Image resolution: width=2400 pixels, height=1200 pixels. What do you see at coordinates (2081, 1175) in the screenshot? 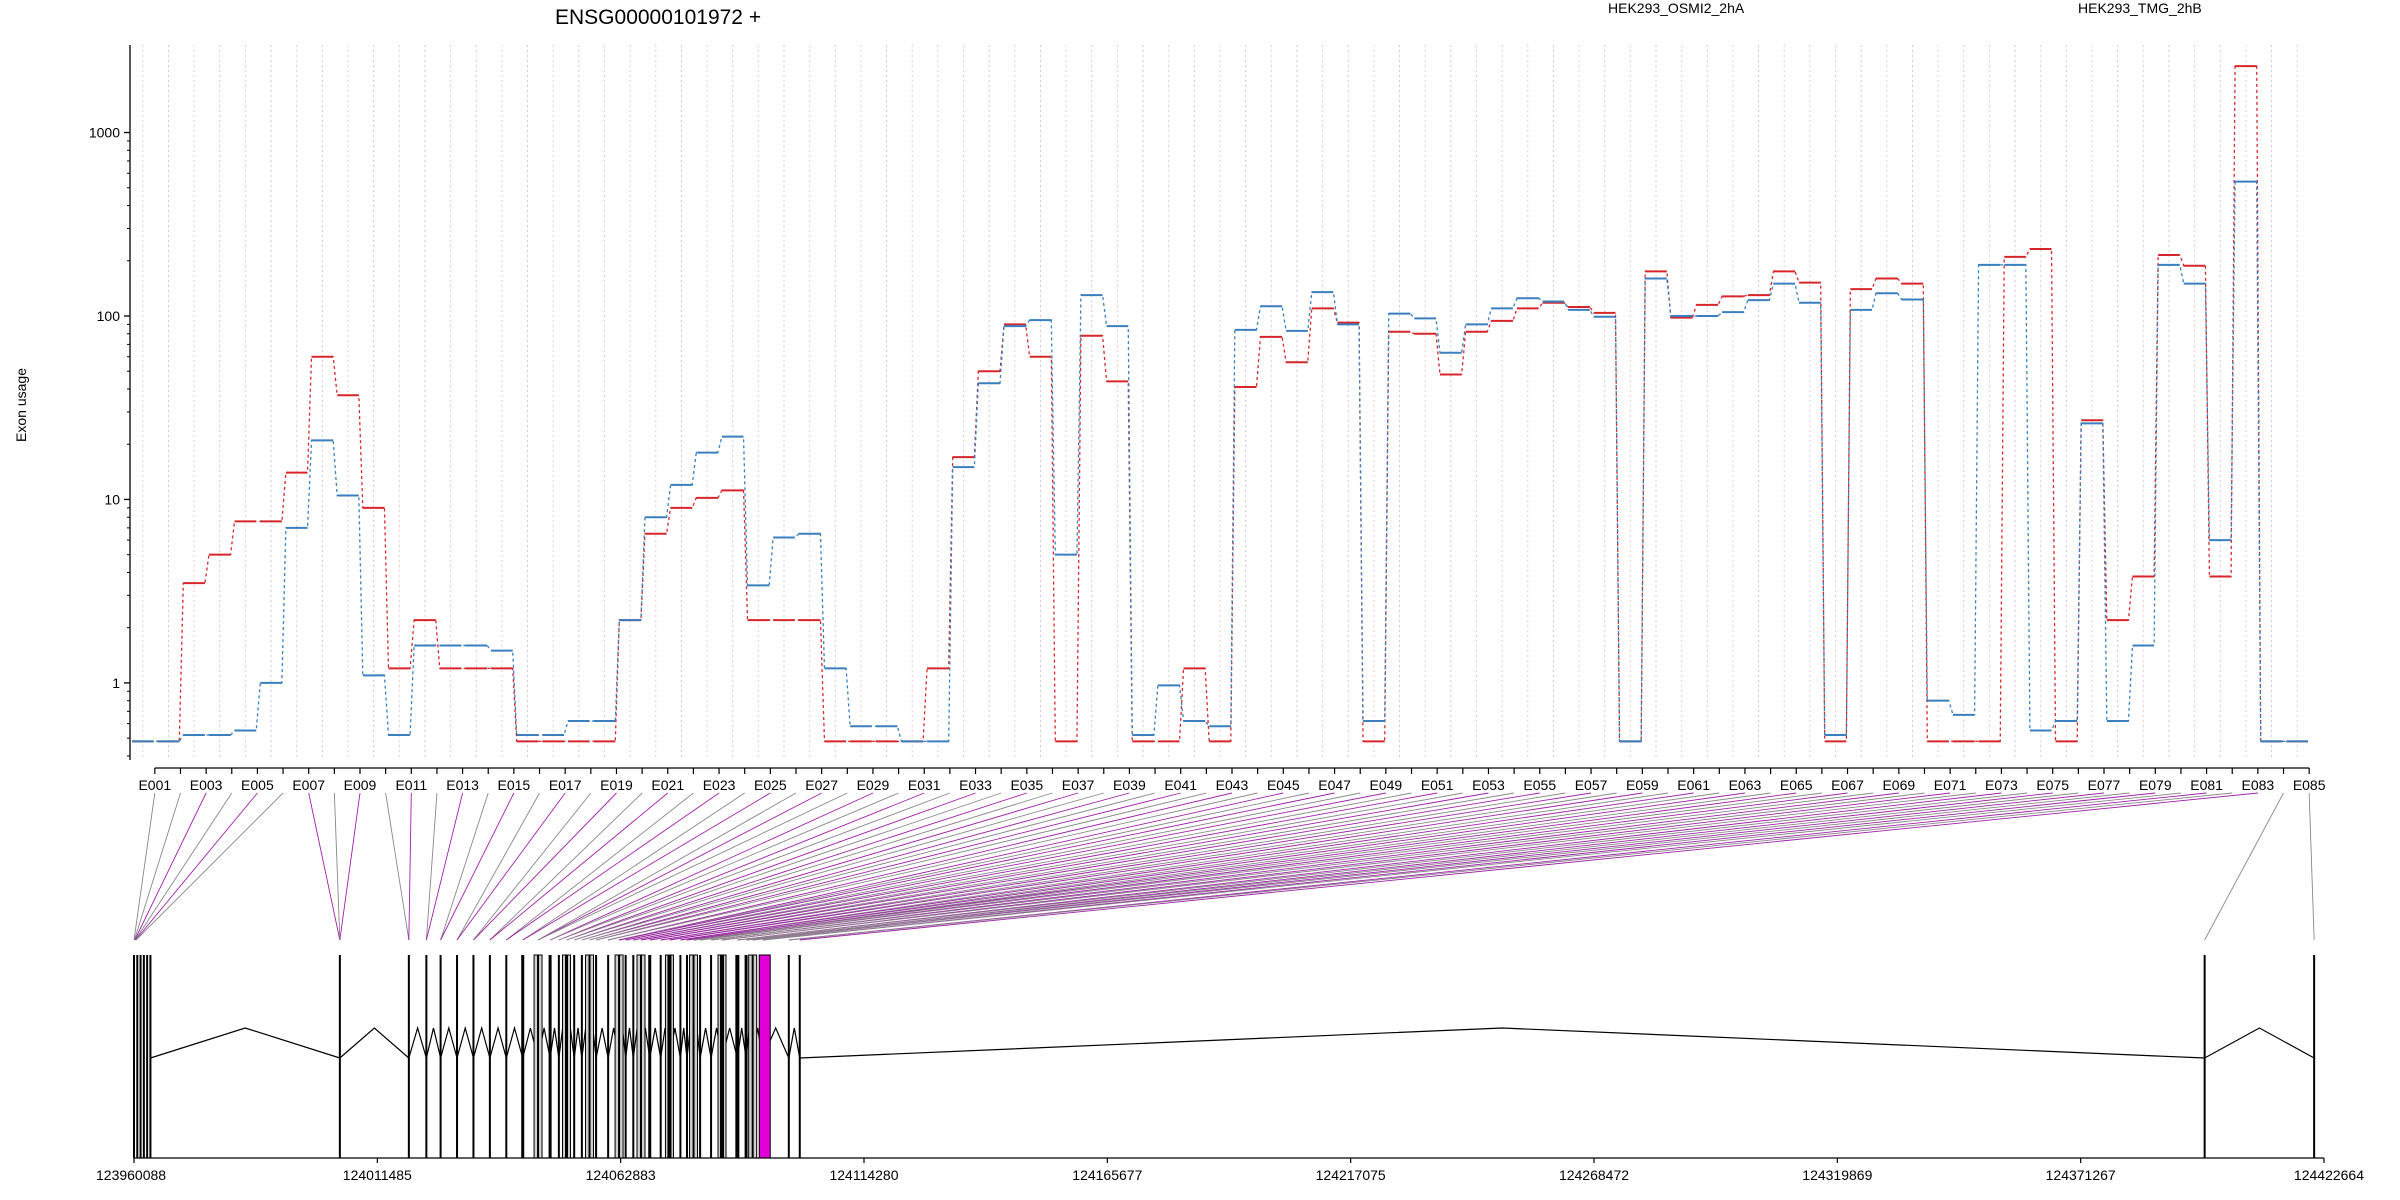
I see `genomic-tick-label: 124371267` at bounding box center [2081, 1175].